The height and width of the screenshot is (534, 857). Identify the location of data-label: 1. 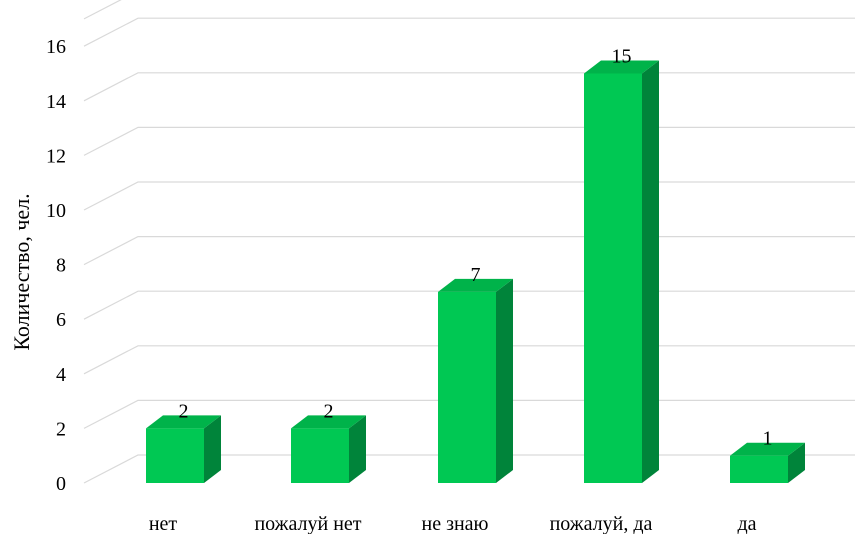
(768, 439).